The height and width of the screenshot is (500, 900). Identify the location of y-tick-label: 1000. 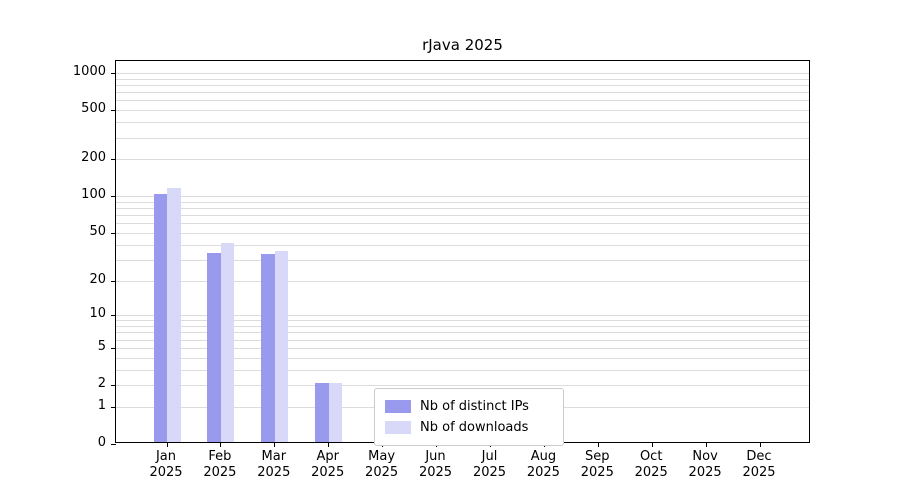
(89, 71).